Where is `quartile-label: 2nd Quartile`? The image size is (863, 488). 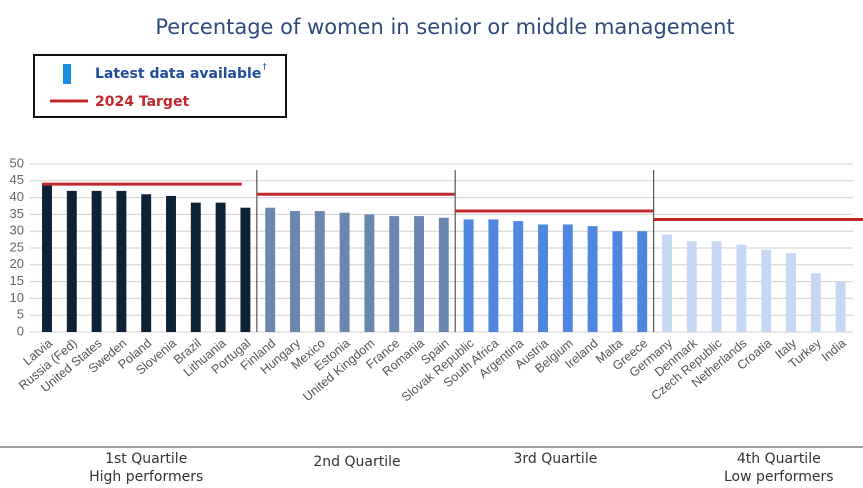 quartile-label: 2nd Quartile is located at coordinates (356, 462).